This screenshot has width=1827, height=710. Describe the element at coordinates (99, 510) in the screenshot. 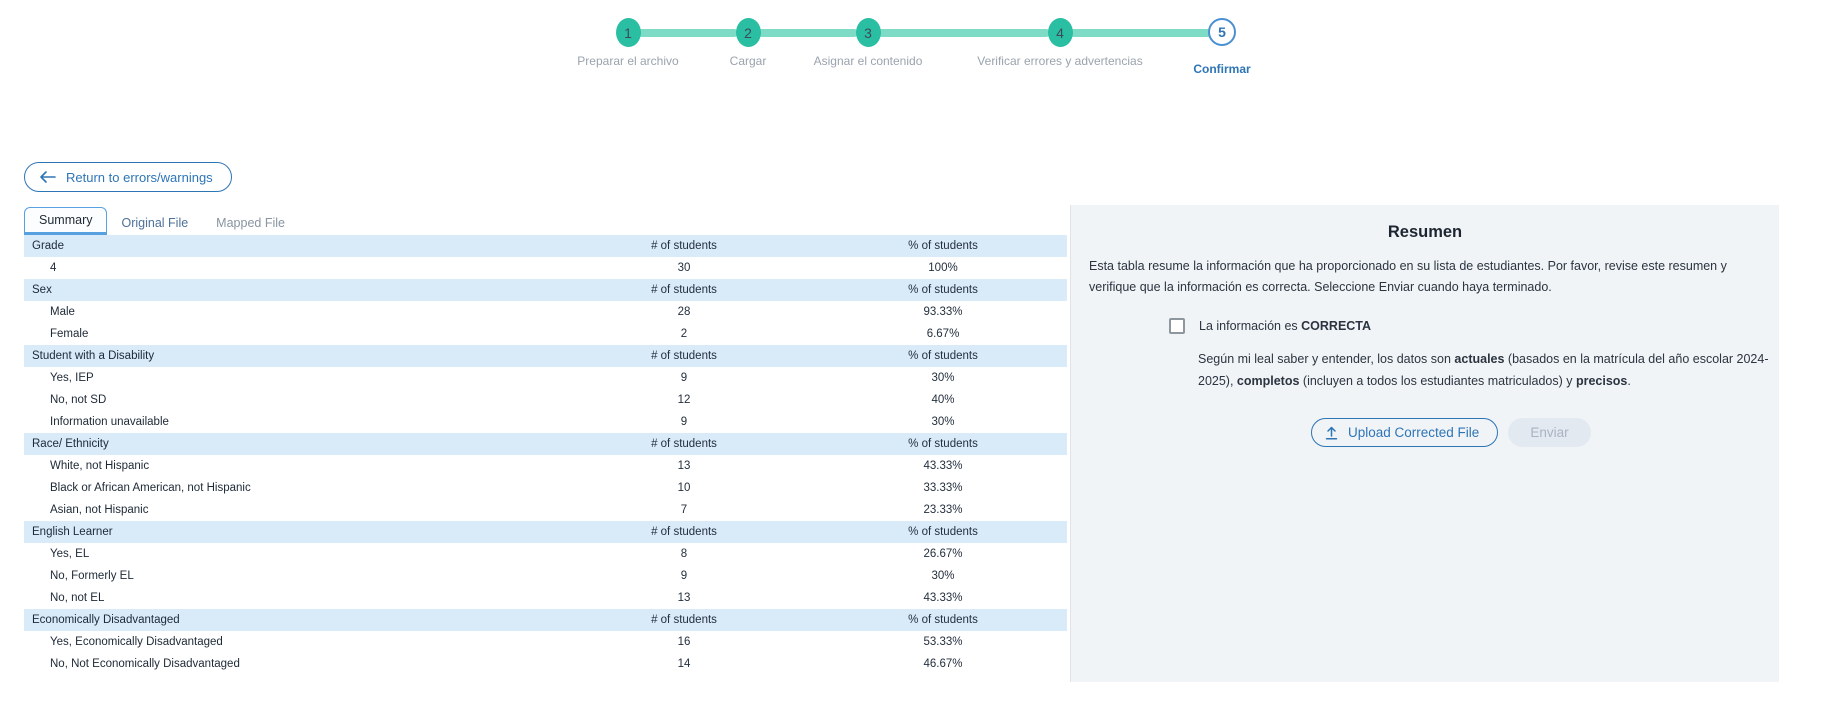

I see `row-label: Asian, not Hispanic` at that location.